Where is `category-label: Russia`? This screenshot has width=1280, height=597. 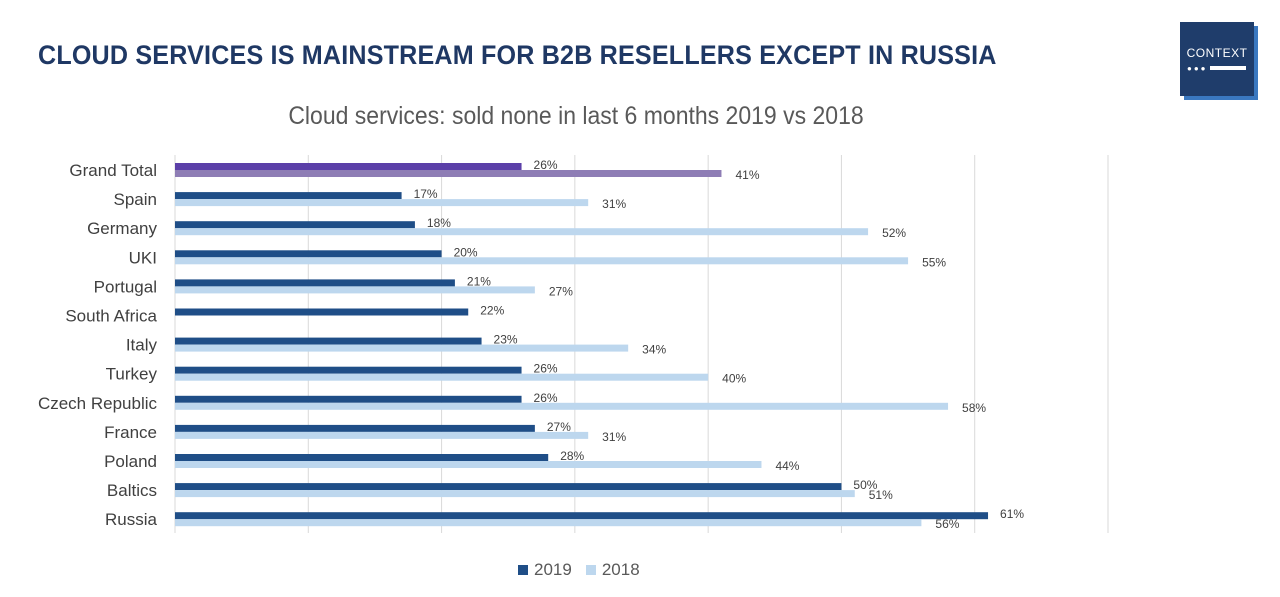
category-label: Russia is located at coordinates (131, 519).